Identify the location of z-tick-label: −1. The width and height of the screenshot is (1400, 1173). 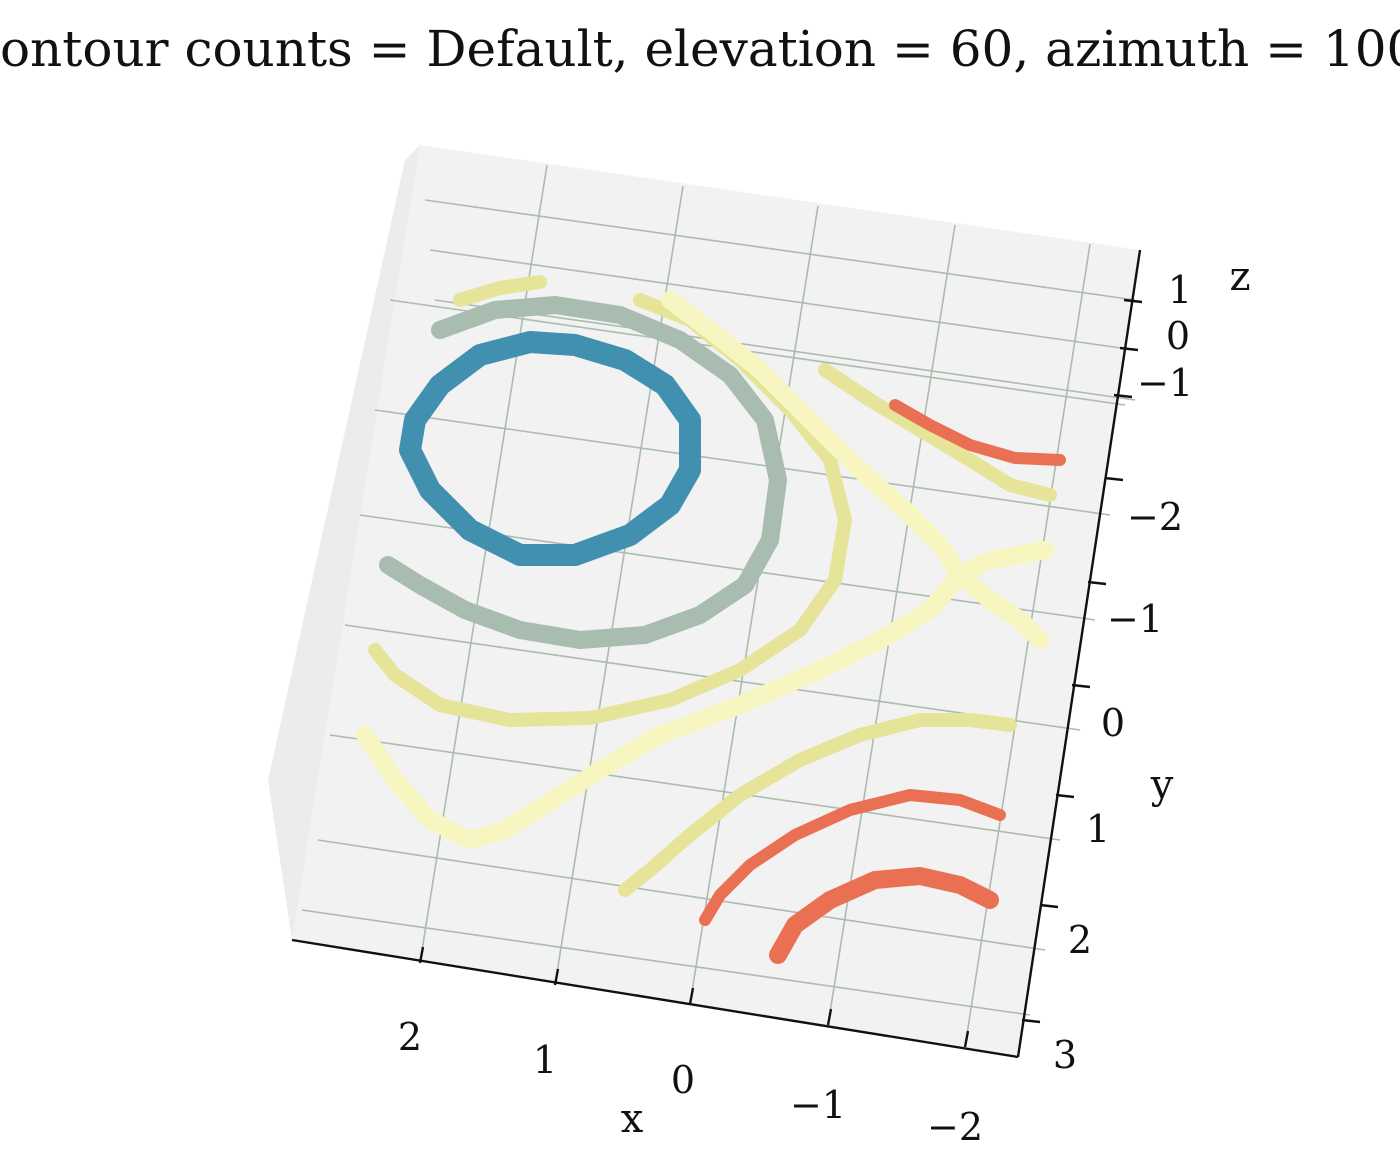
(1165, 383).